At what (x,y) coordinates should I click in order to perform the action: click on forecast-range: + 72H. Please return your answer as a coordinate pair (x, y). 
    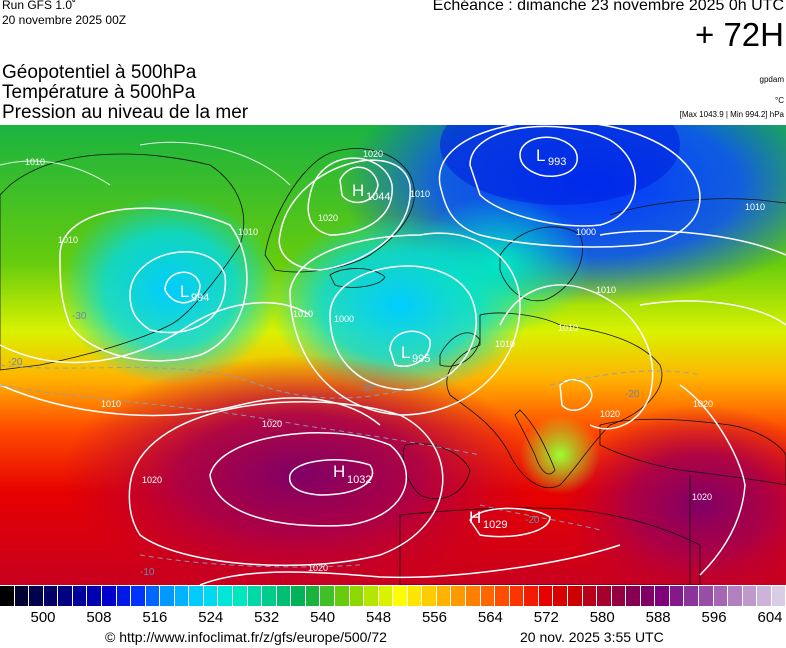
    Looking at the image, I should click on (739, 34).